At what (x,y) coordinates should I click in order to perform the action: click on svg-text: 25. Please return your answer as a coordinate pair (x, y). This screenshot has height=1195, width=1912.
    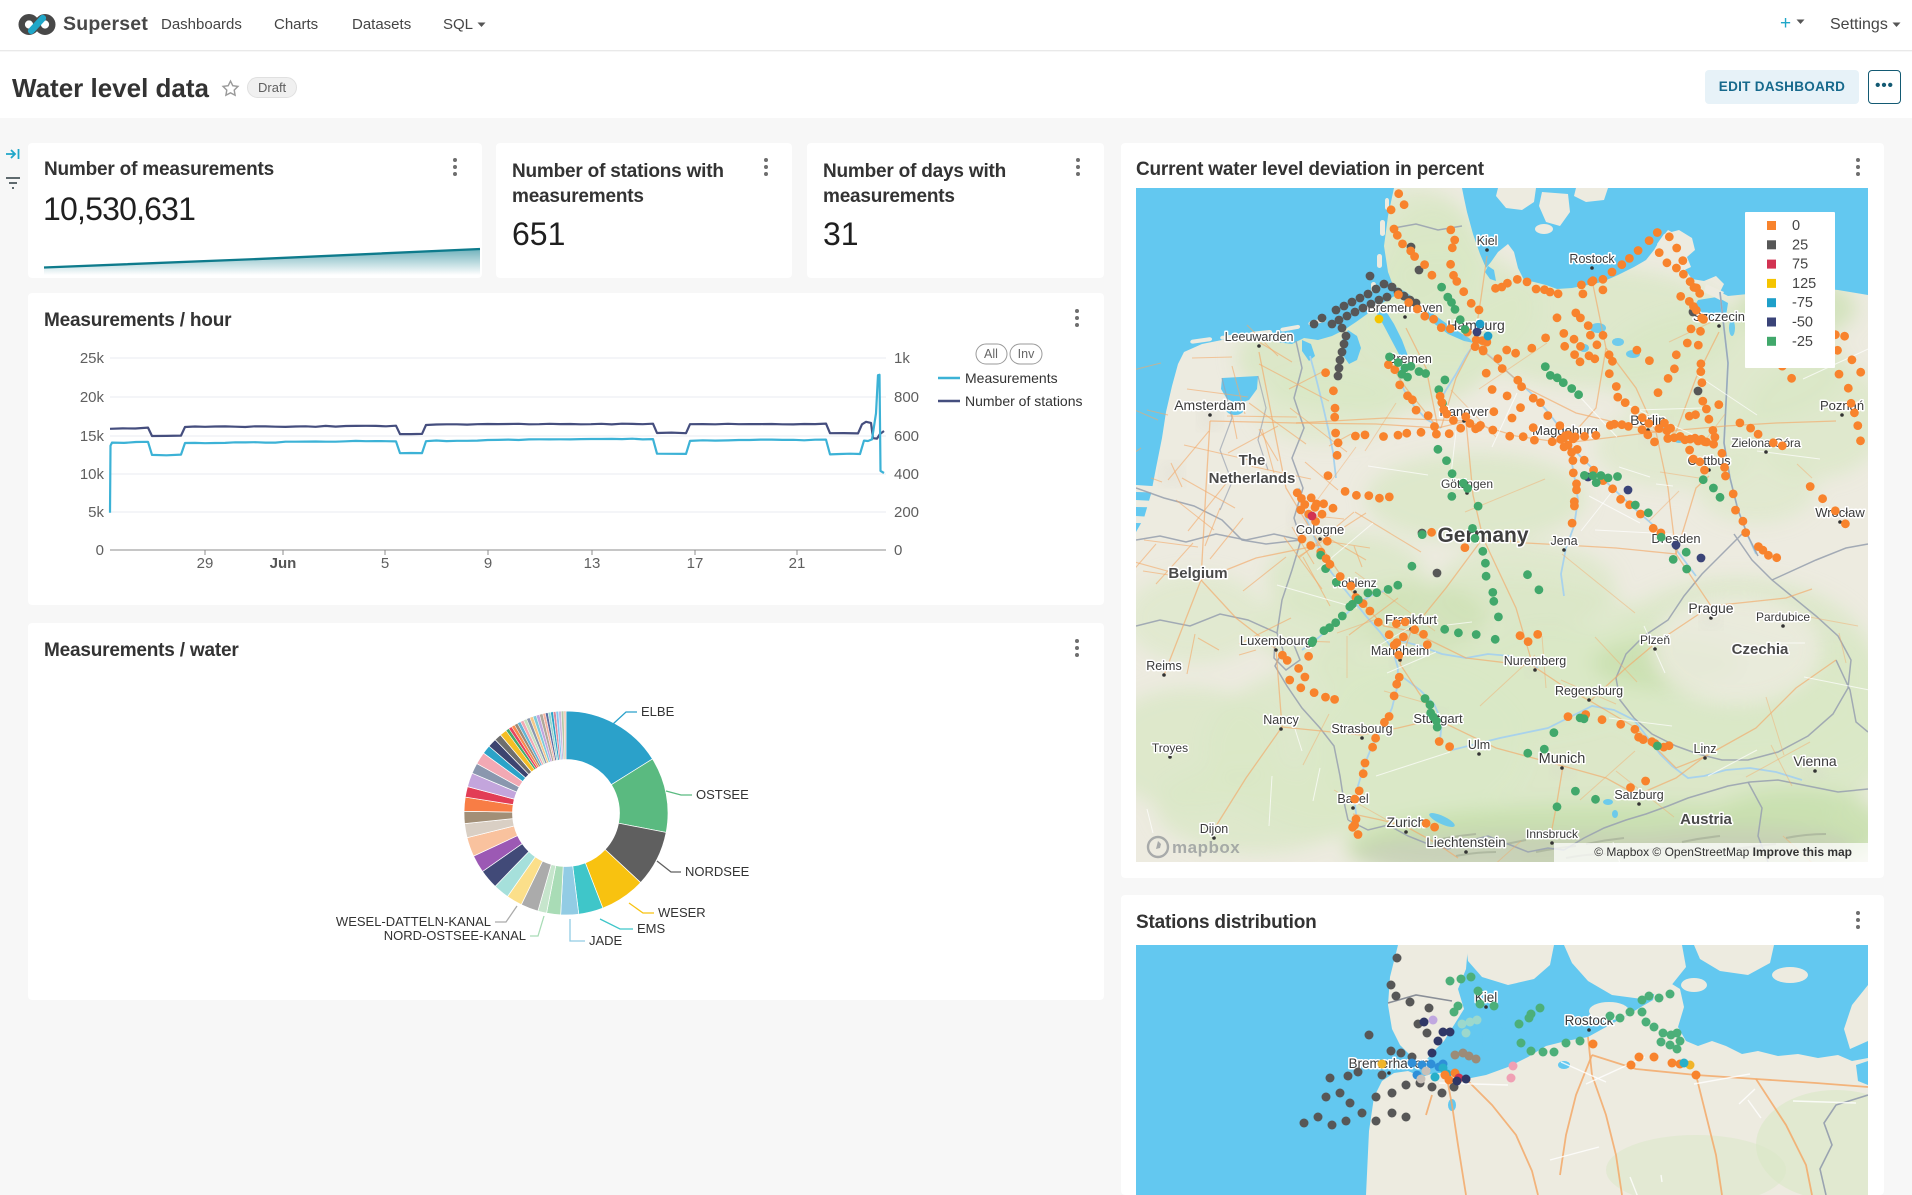
    Looking at the image, I should click on (1800, 245).